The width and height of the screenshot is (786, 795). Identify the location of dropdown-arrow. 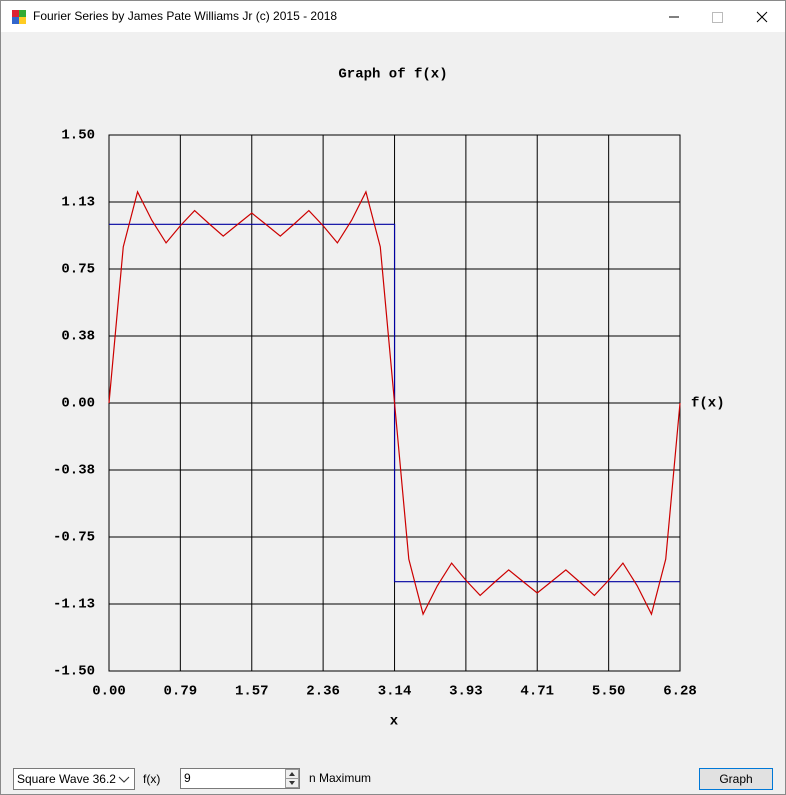
(124, 779).